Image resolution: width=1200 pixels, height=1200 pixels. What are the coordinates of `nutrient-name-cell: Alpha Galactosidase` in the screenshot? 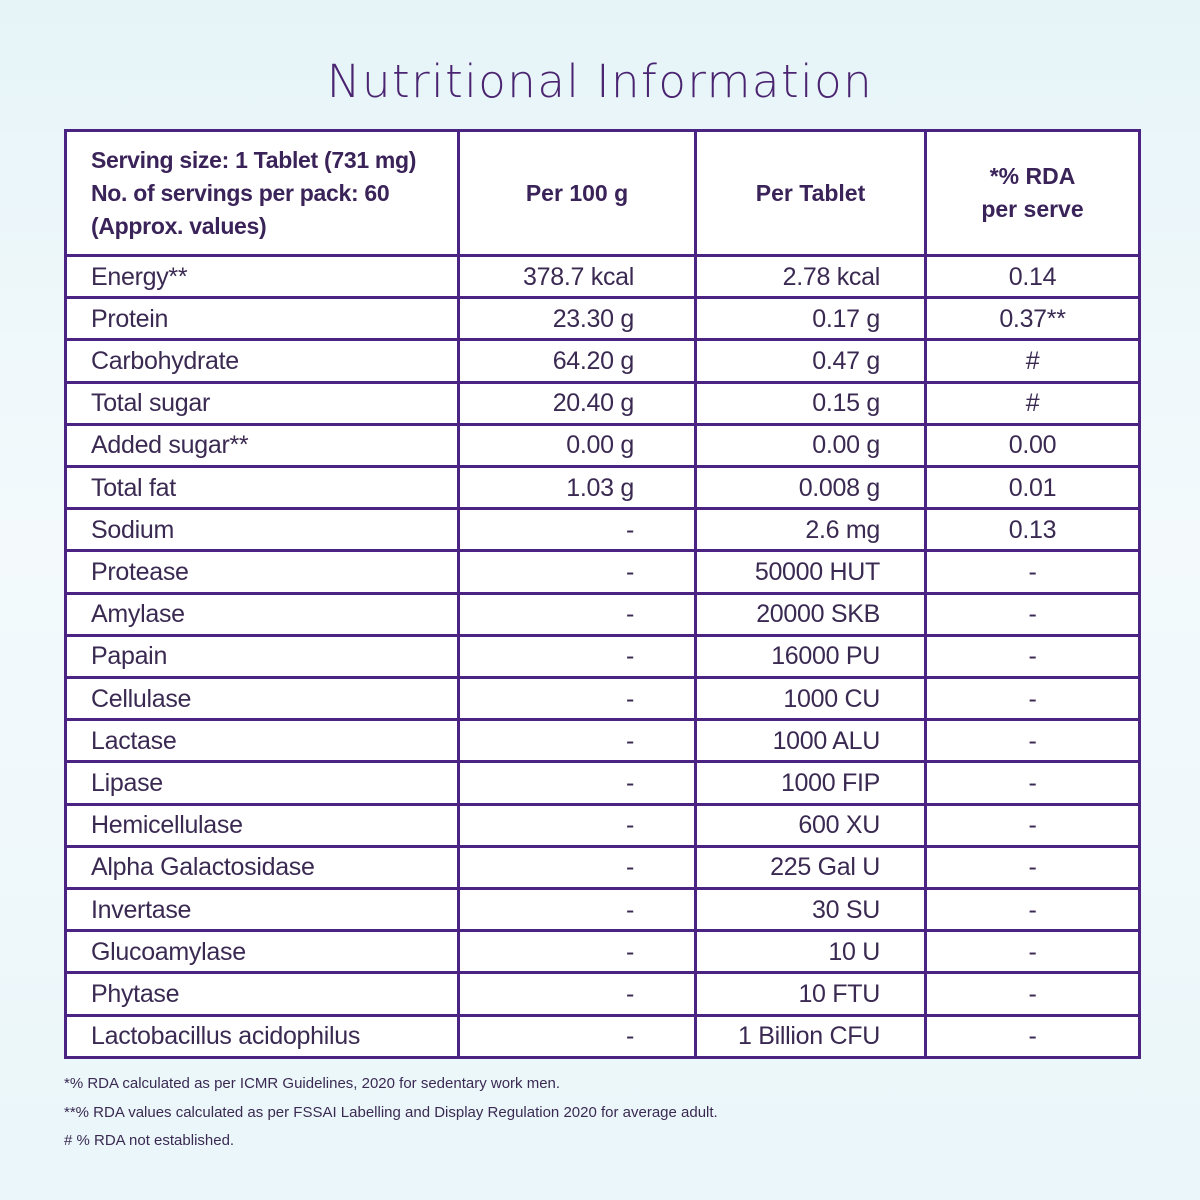 It's located at (262, 867).